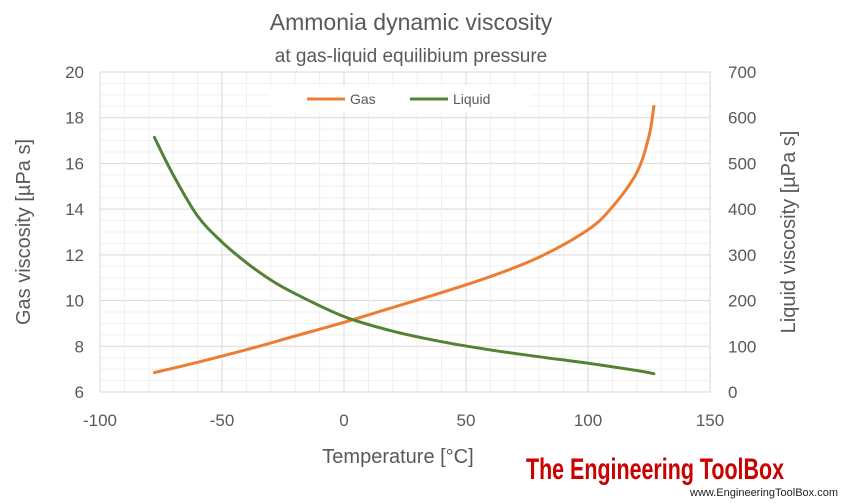 This screenshot has width=846, height=503. I want to click on x-tick-label: 100, so click(588, 420).